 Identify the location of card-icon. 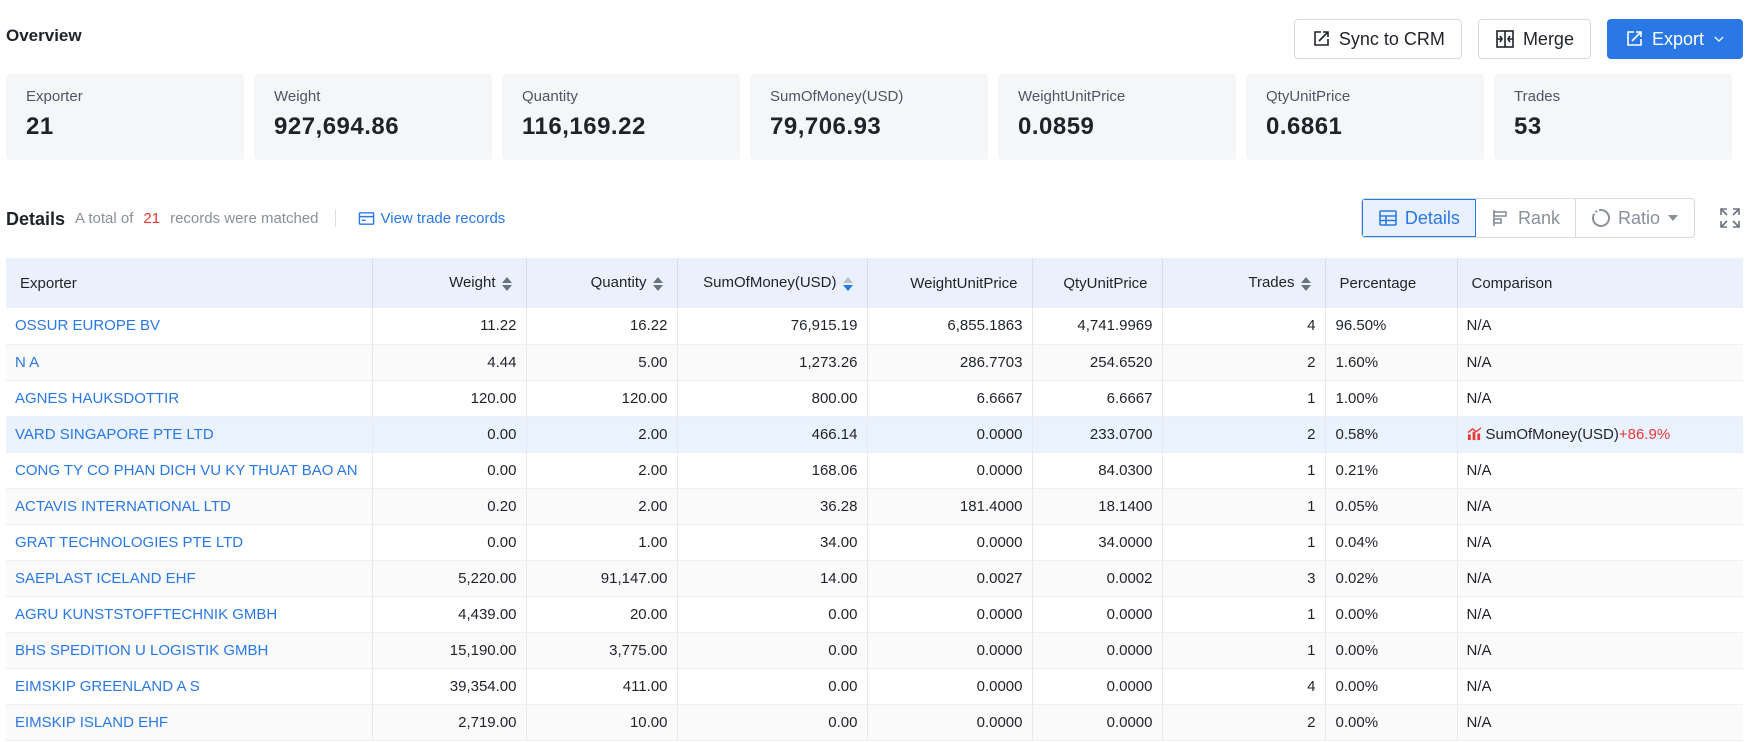
(366, 218).